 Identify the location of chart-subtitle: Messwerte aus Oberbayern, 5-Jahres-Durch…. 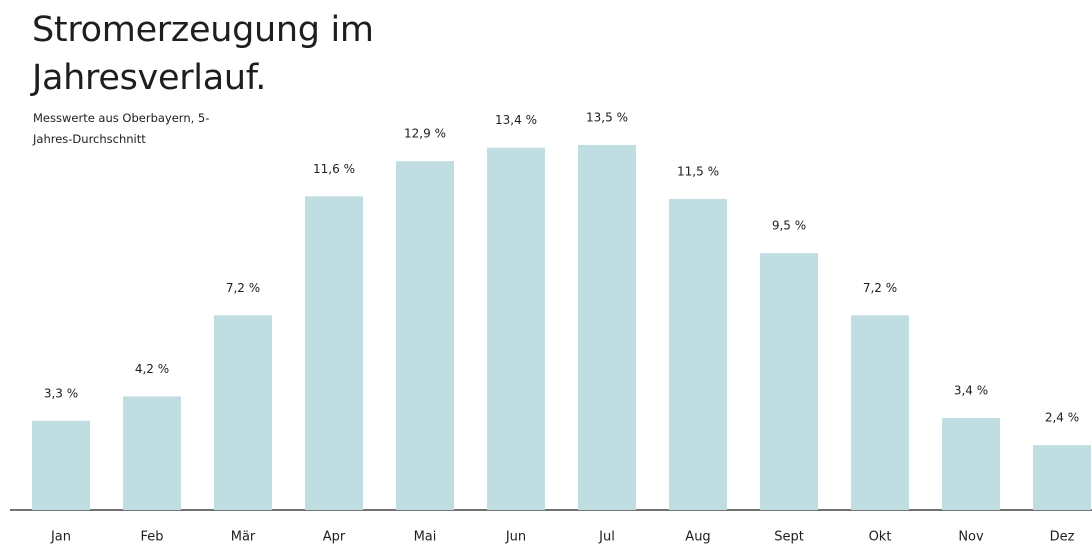
(121, 128).